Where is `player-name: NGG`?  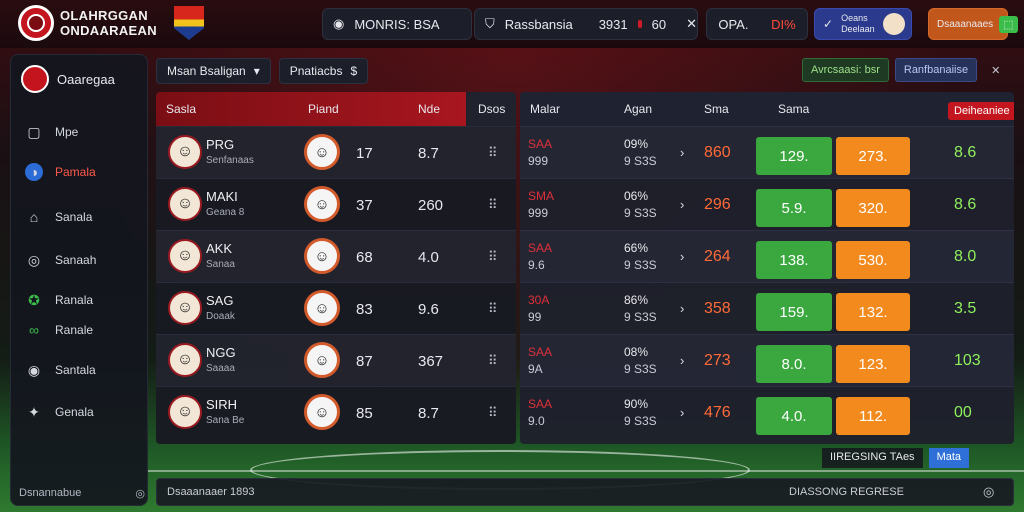 player-name: NGG is located at coordinates (221, 352).